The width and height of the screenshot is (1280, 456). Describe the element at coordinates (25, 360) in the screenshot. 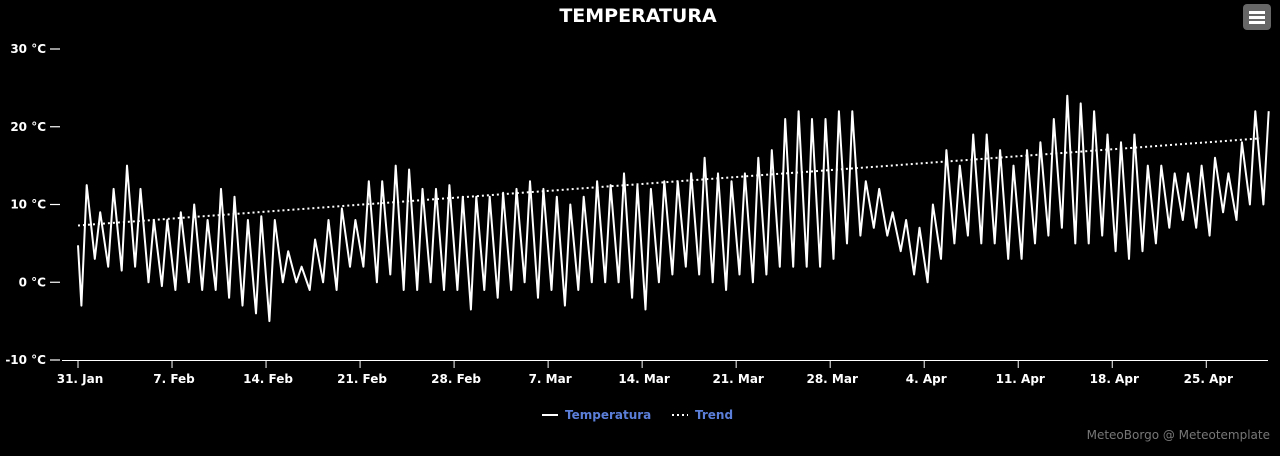

I see `y-tick-label: -10 °C` at that location.